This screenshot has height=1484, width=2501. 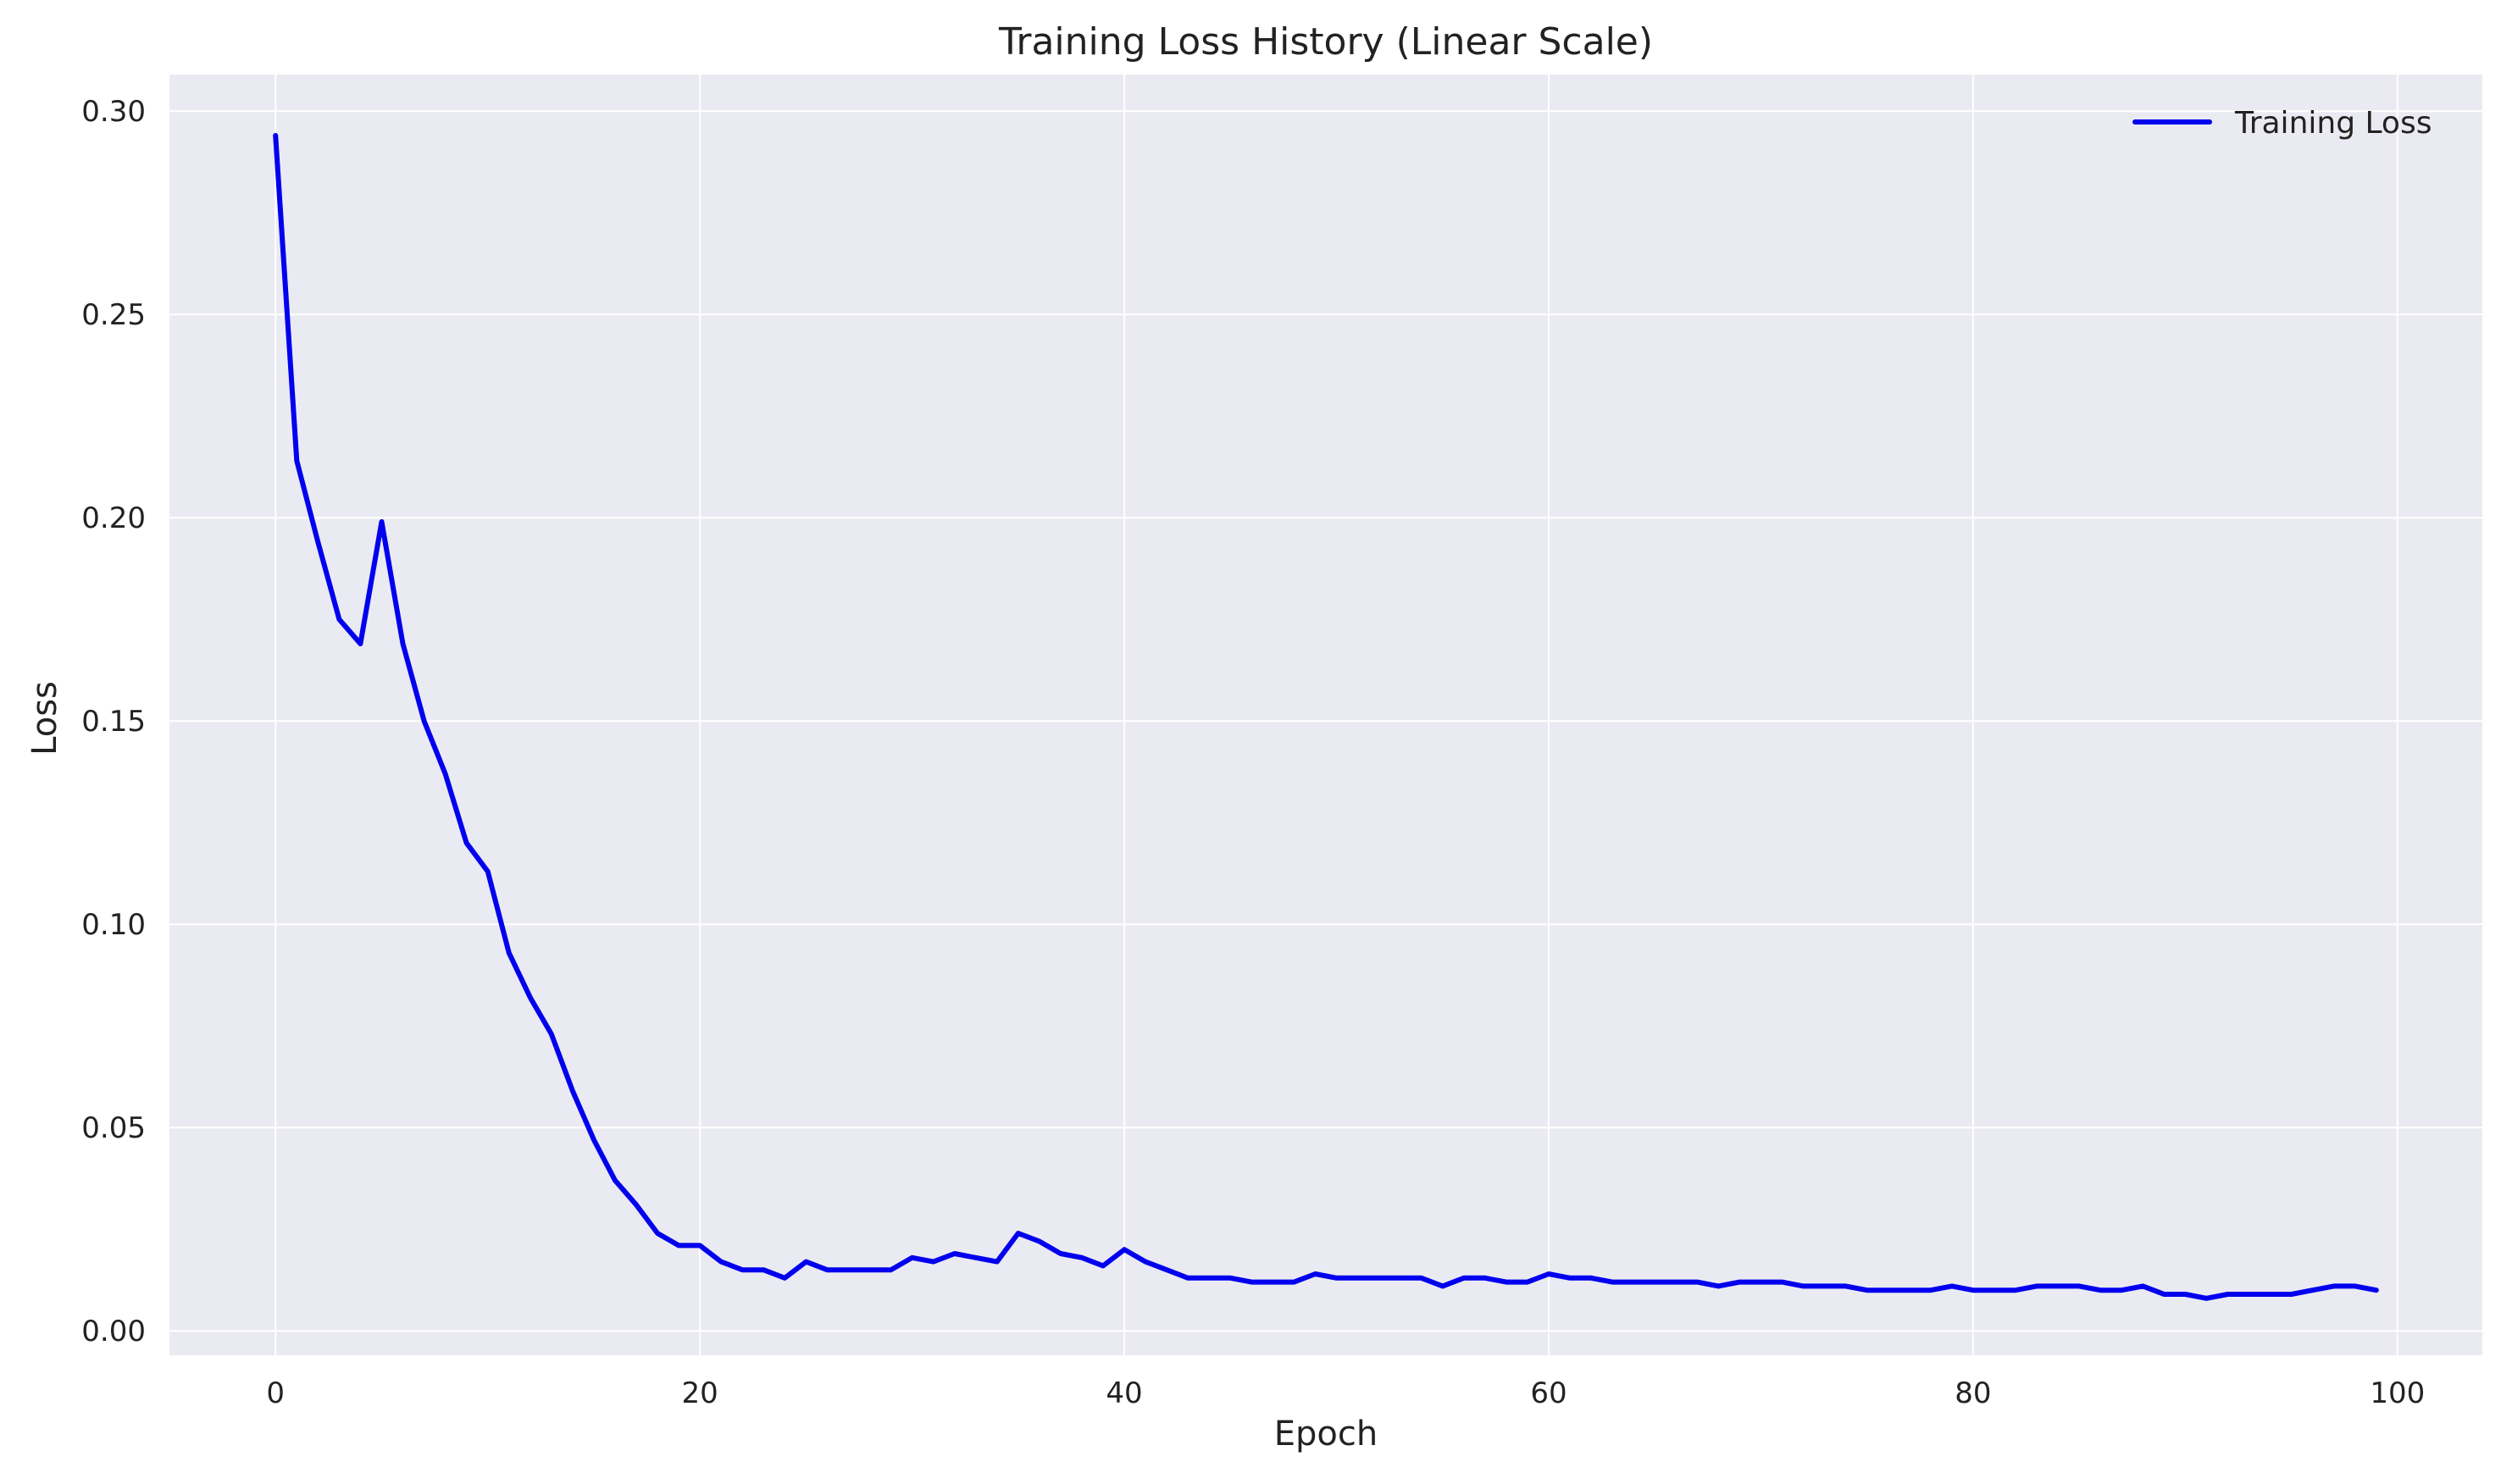 What do you see at coordinates (113, 518) in the screenshot?
I see `y-tick-label: 0.20` at bounding box center [113, 518].